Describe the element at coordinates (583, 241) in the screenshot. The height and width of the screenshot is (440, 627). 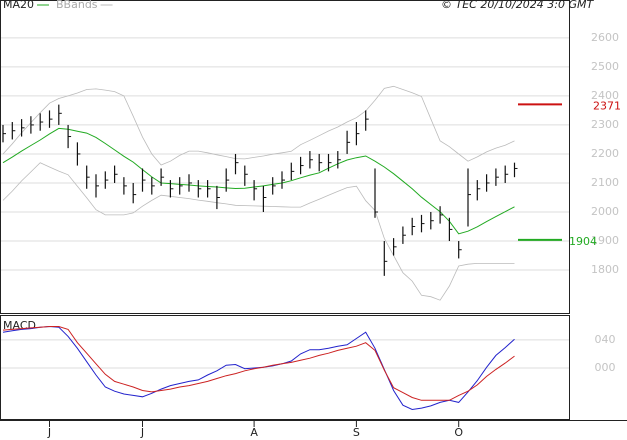
I see `level-label: 1904` at that location.